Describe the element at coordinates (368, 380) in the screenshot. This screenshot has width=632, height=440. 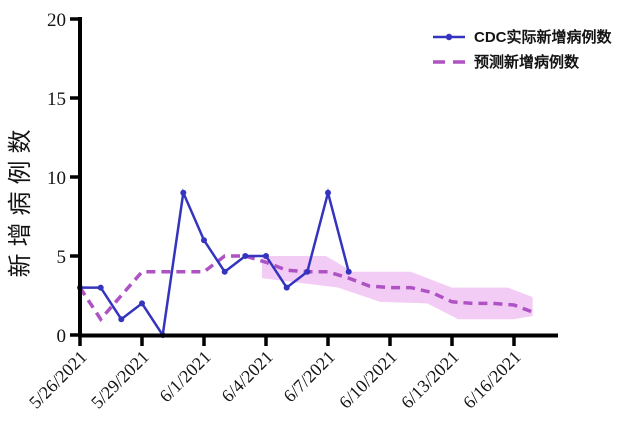
I see `x-tick-label: 6/10/2021` at that location.